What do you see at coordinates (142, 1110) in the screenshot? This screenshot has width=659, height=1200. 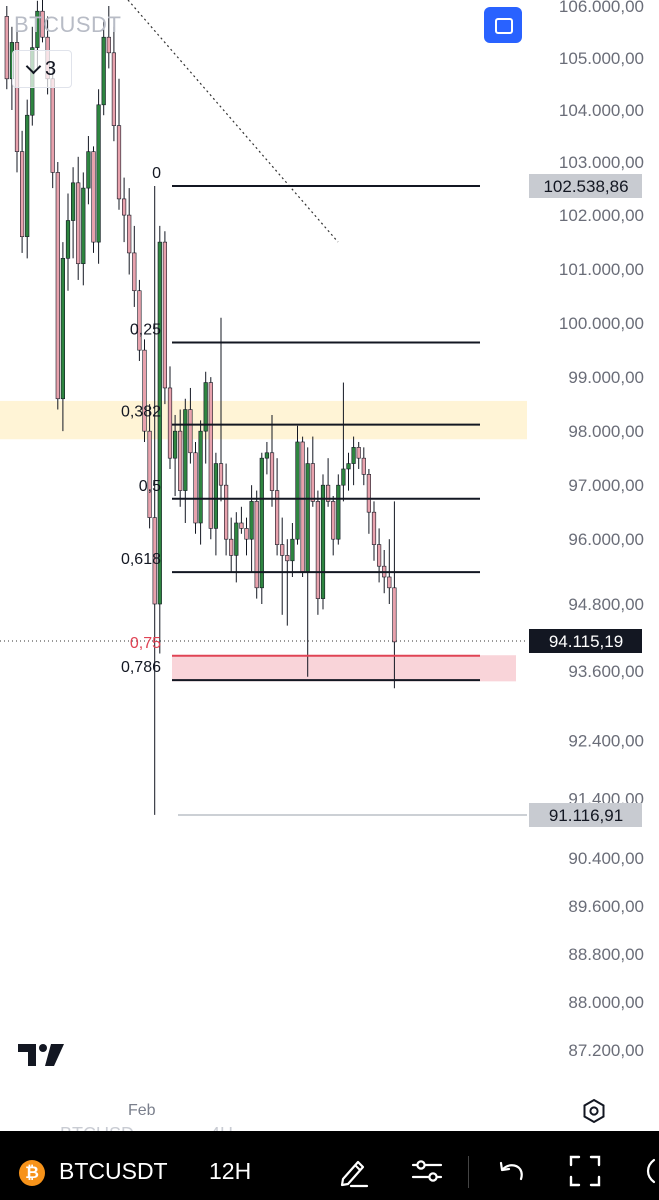 I see `time-axis-label: Feb` at bounding box center [142, 1110].